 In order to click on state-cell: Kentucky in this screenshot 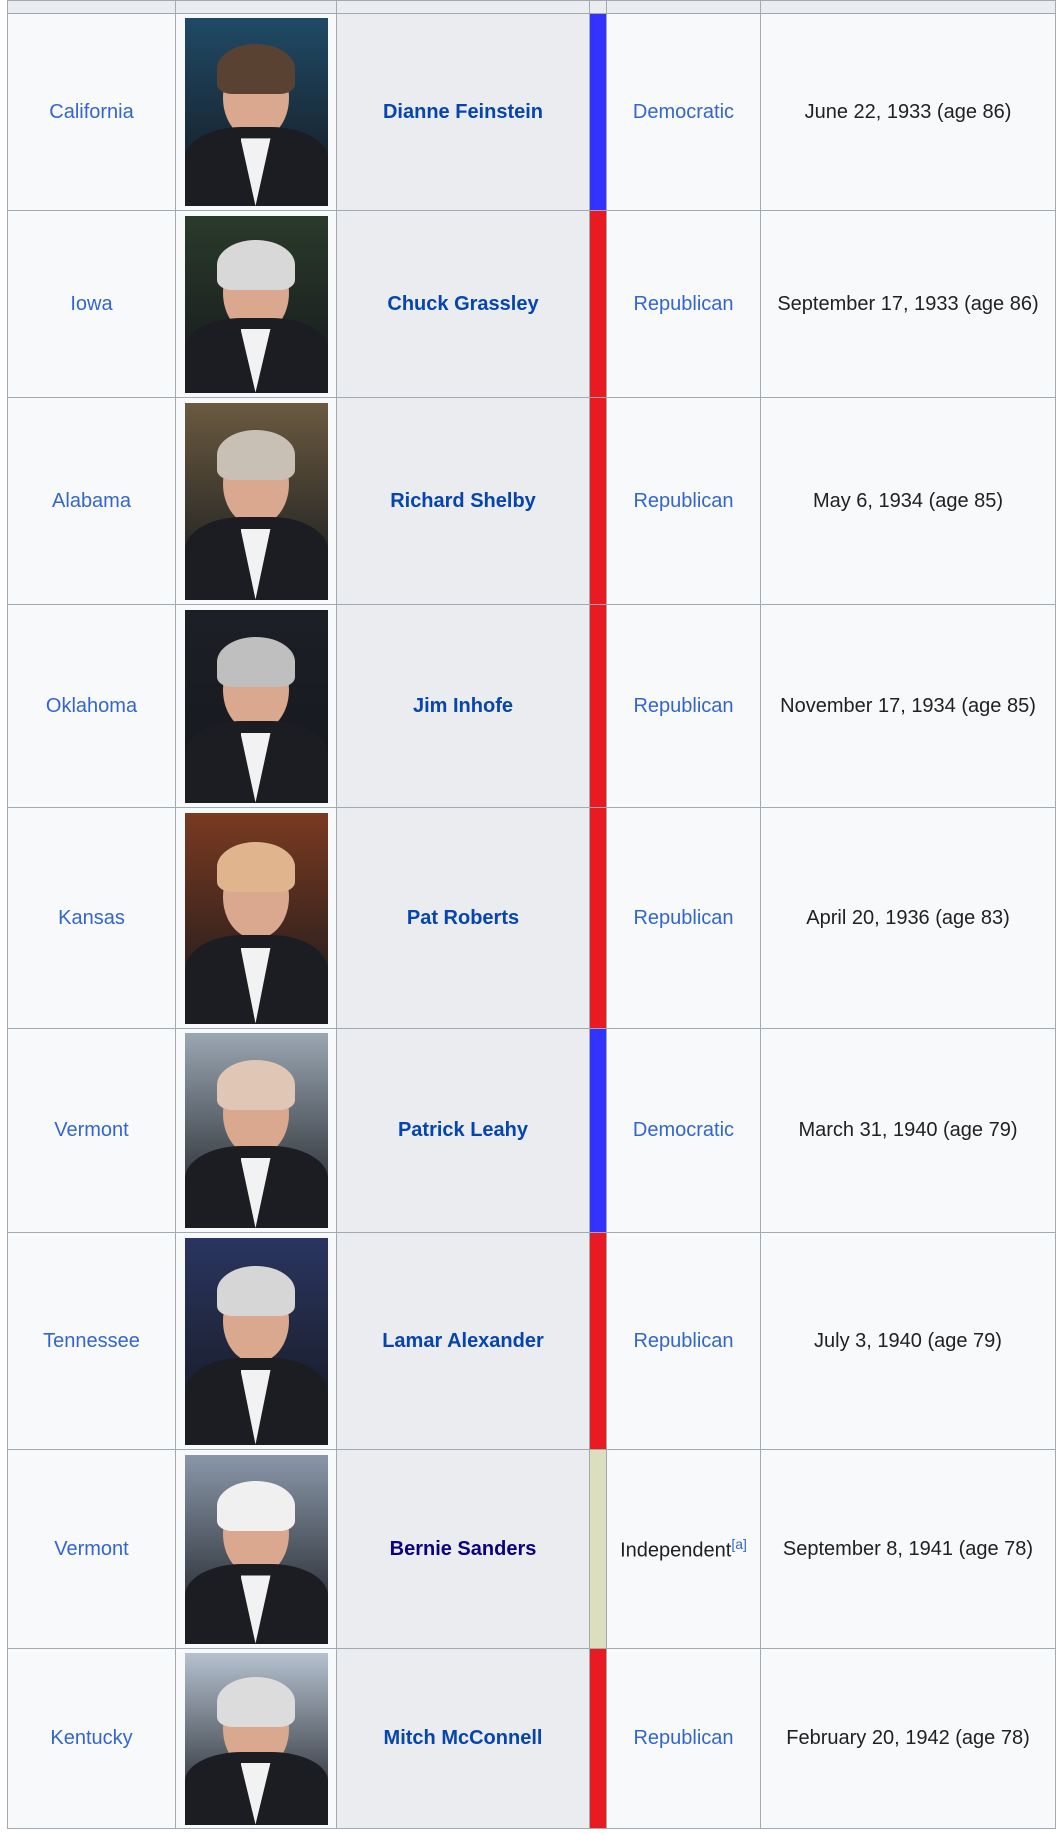, I will do `click(91, 1738)`.